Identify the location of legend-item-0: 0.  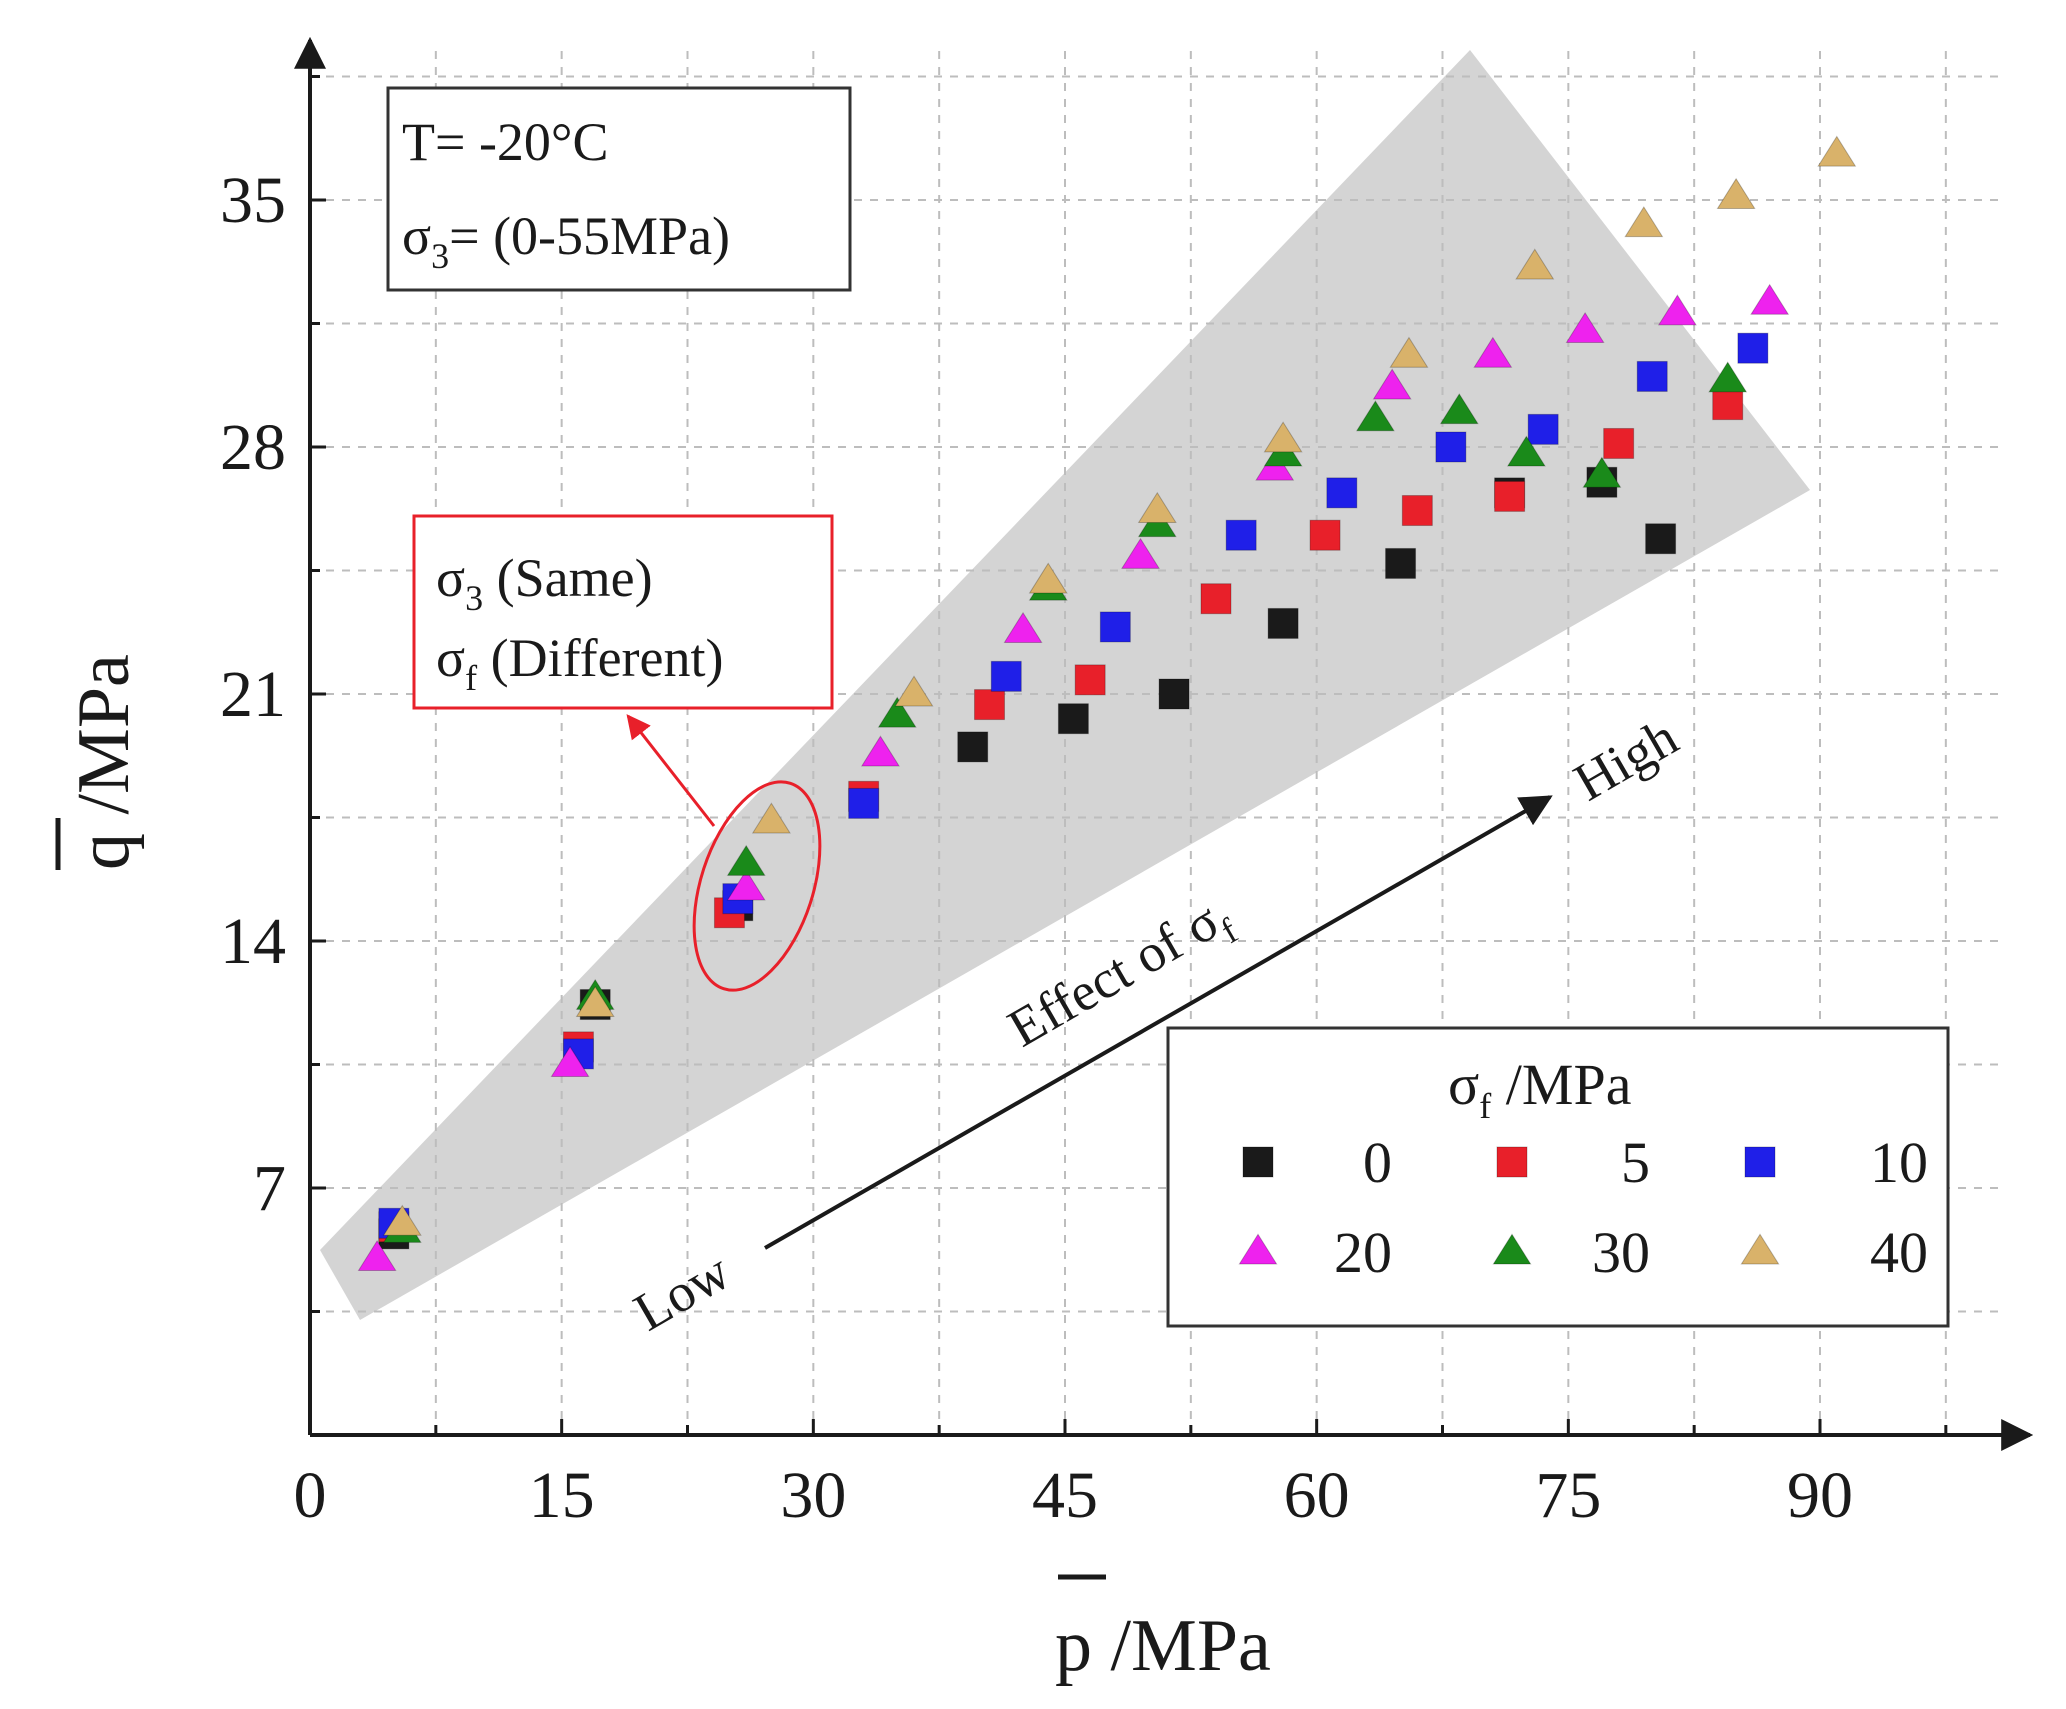
(1317, 1162).